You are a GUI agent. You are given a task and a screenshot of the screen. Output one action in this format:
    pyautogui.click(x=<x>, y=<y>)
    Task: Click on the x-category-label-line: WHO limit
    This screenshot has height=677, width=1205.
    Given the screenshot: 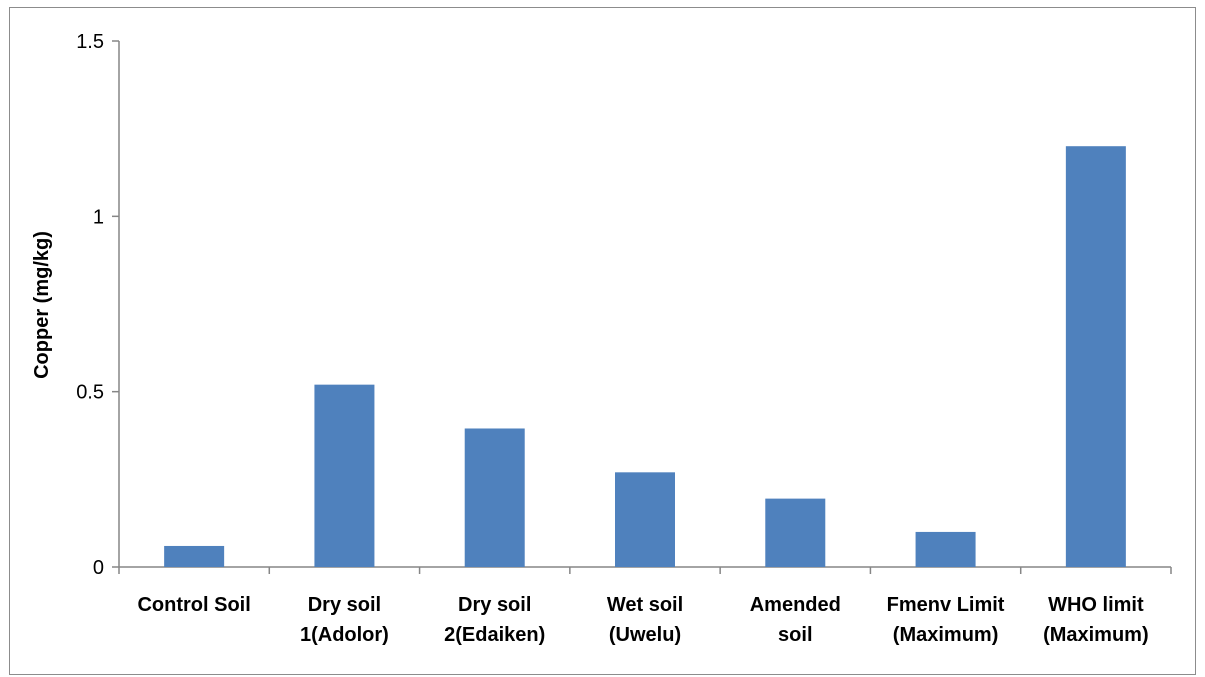 What is the action you would take?
    pyautogui.click(x=1096, y=605)
    